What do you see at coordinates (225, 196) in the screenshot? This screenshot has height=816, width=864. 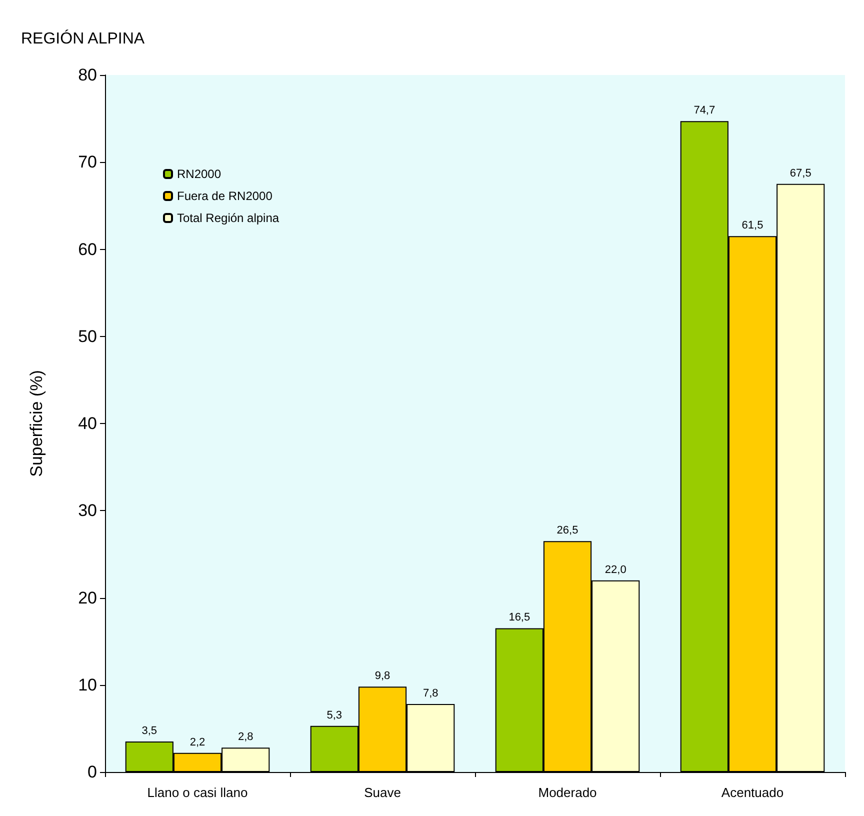 I see `legend-label: Fuera de RN2000` at bounding box center [225, 196].